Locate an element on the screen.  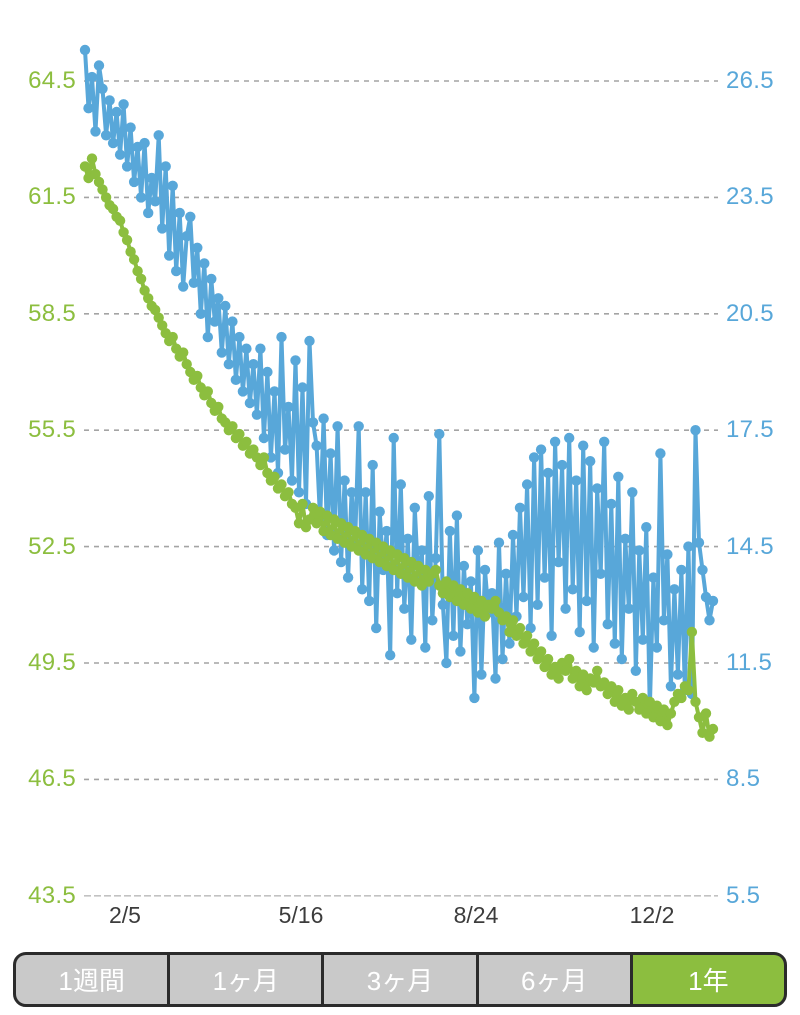
right-axis-tick: 5.5 is located at coordinates (743, 895).